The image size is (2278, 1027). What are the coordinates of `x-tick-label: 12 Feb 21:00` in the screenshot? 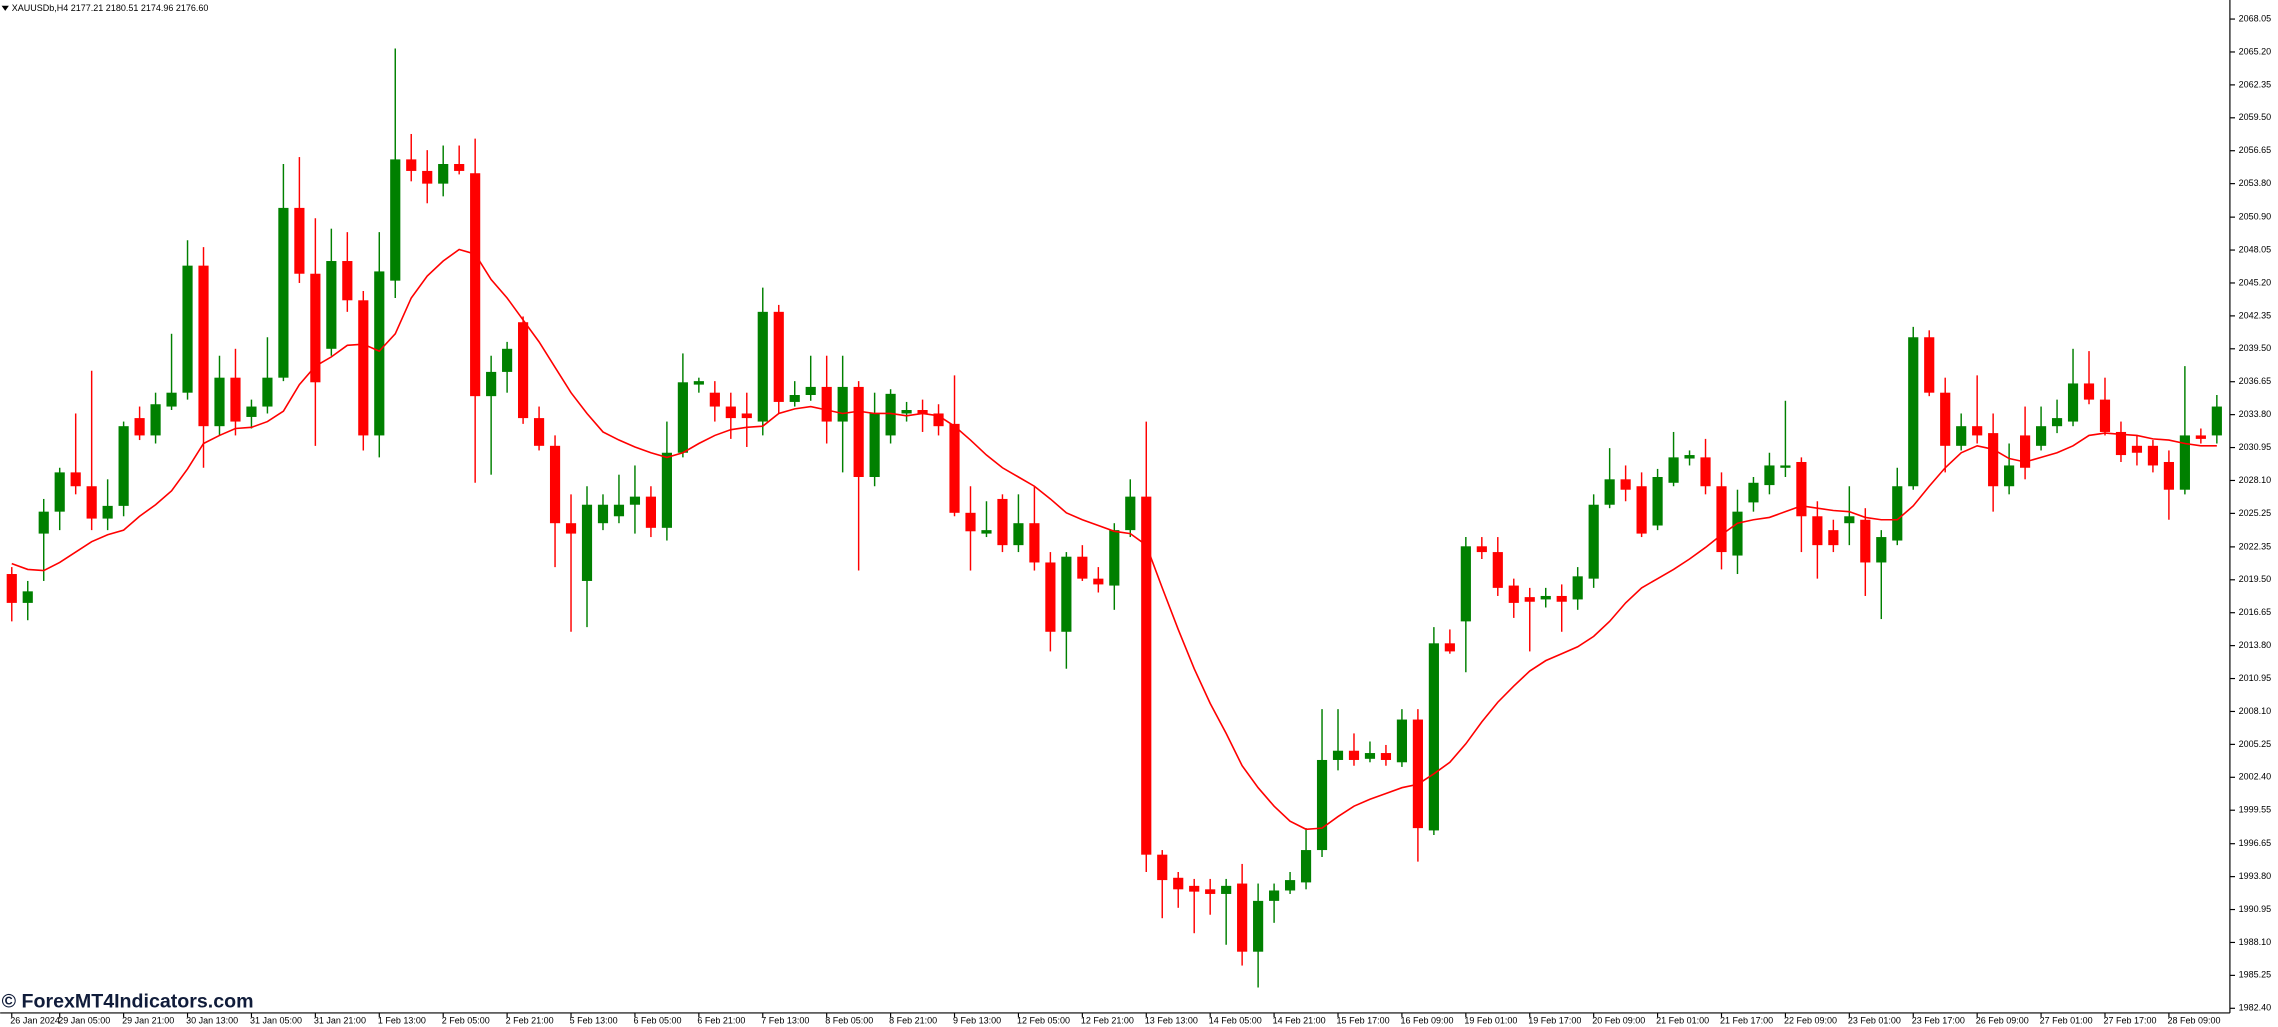 It's located at (1107, 1020).